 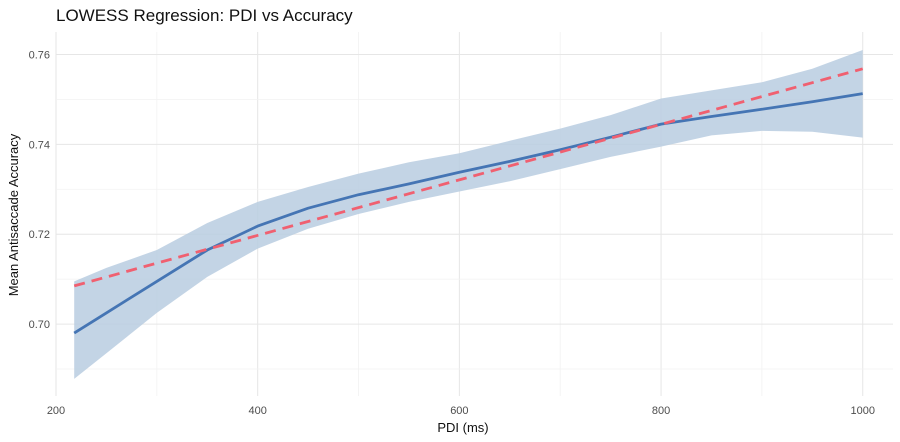 What do you see at coordinates (661, 411) in the screenshot?
I see `x-tick-label: 800` at bounding box center [661, 411].